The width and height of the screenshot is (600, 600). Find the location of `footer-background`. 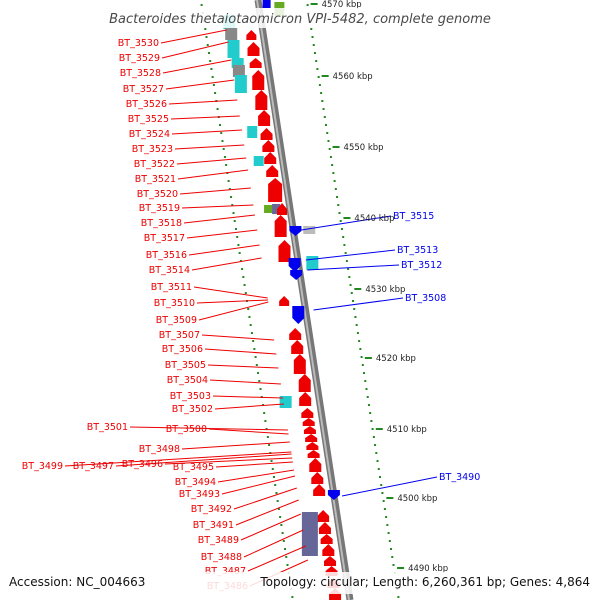

footer-background is located at coordinates (300, 583).